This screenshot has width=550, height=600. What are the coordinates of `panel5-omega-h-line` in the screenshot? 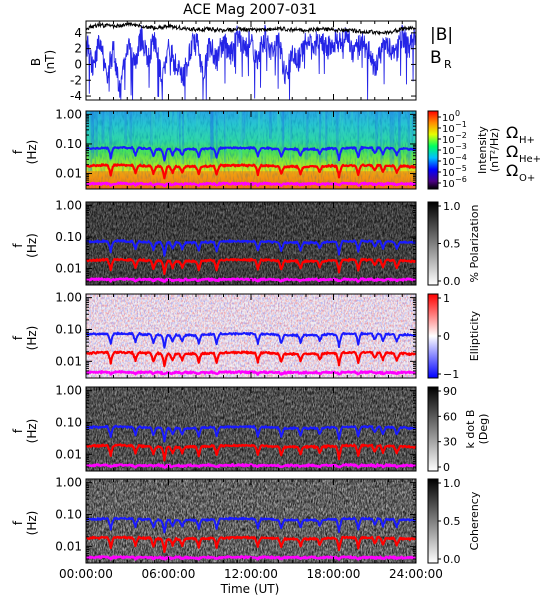 It's located at (251, 433).